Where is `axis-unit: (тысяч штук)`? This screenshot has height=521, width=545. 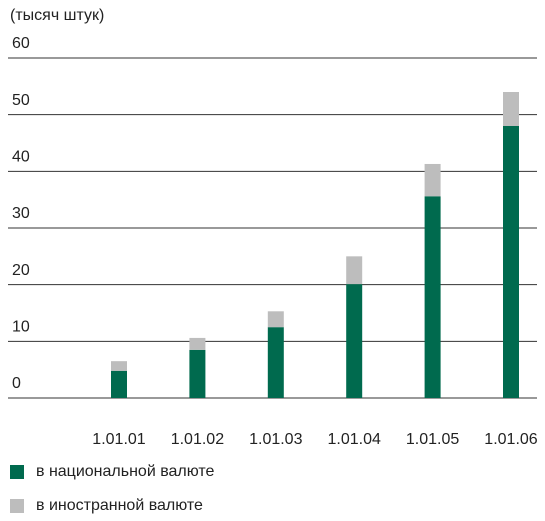
axis-unit: (тысяч штук) is located at coordinates (57, 15).